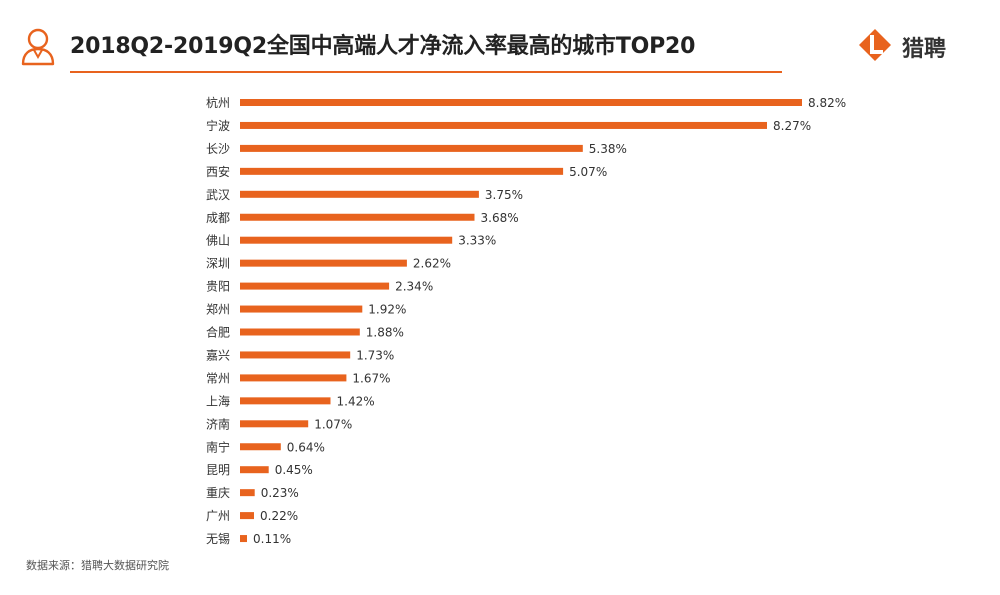 The image size is (1000, 595). What do you see at coordinates (387, 310) in the screenshot?
I see `value-label: 1.92%` at bounding box center [387, 310].